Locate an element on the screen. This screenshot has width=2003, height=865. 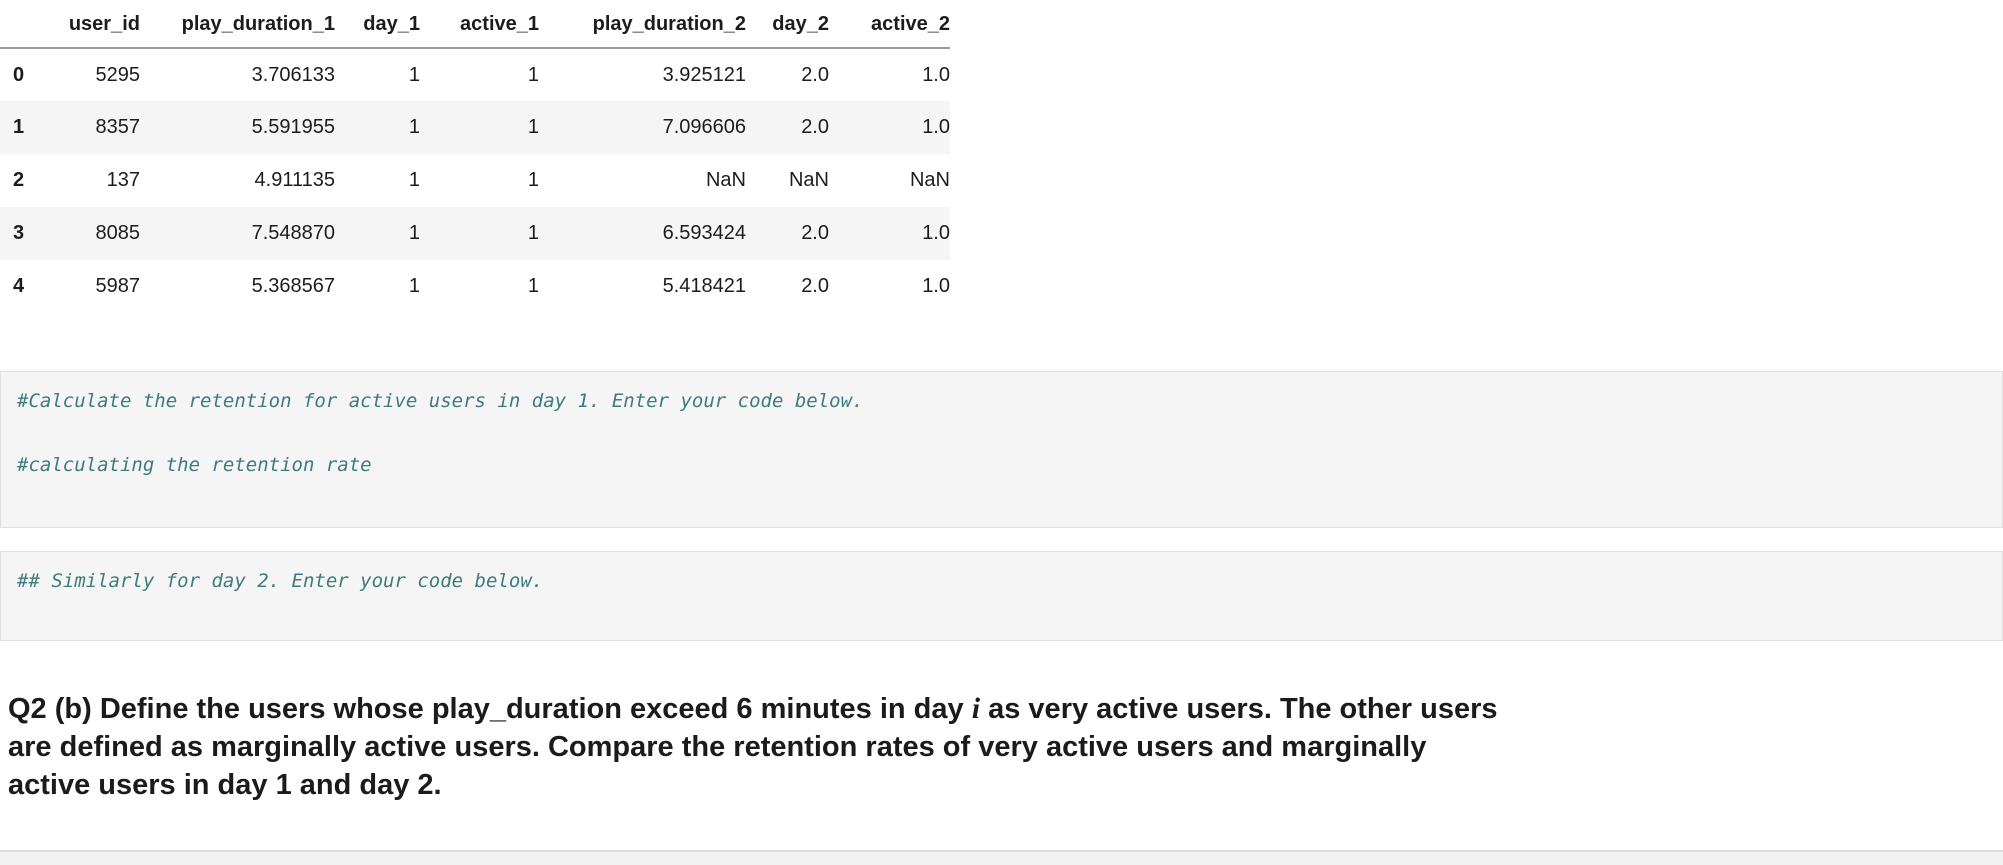
table-row: 4 5987 5.368567 1 1 5.418421 2.0 1.0 is located at coordinates (475, 286).